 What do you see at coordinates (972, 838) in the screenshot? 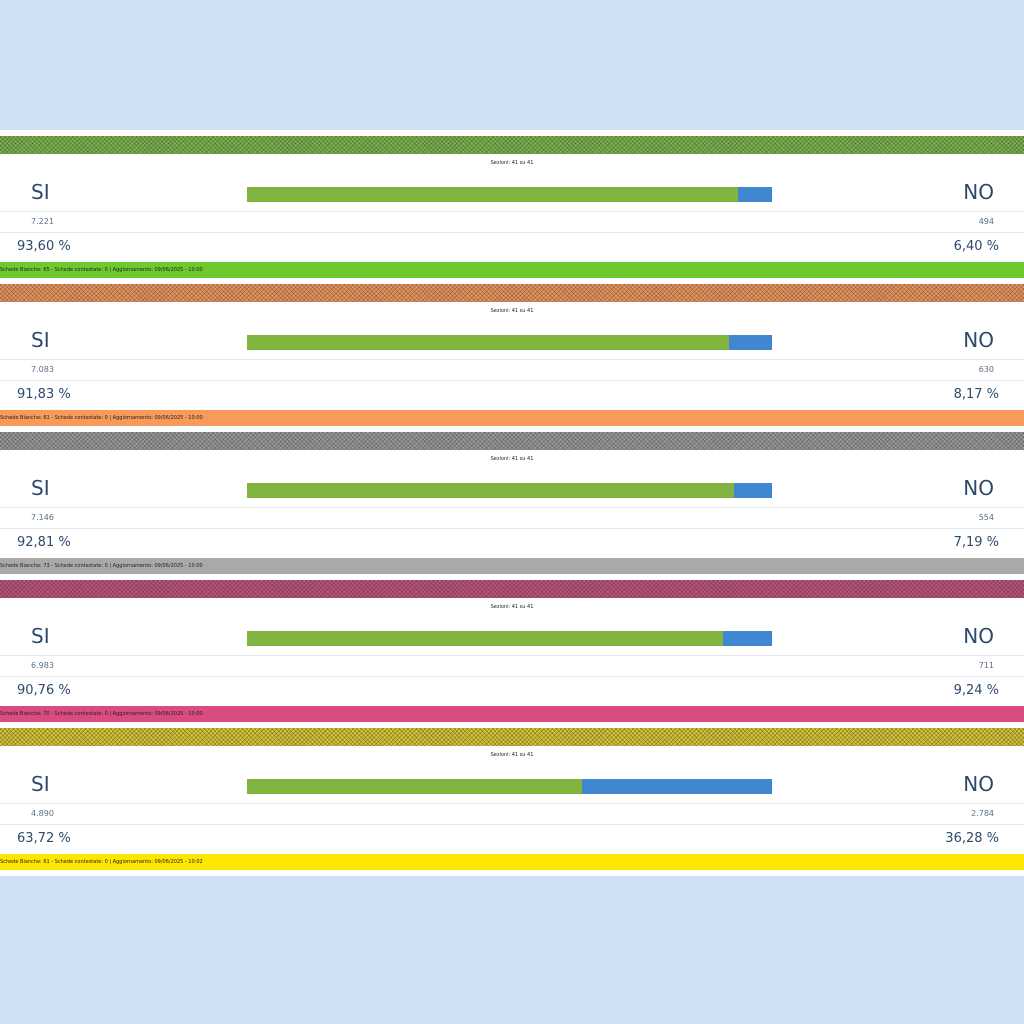
I see `no-percent: 36,28 %` at bounding box center [972, 838].